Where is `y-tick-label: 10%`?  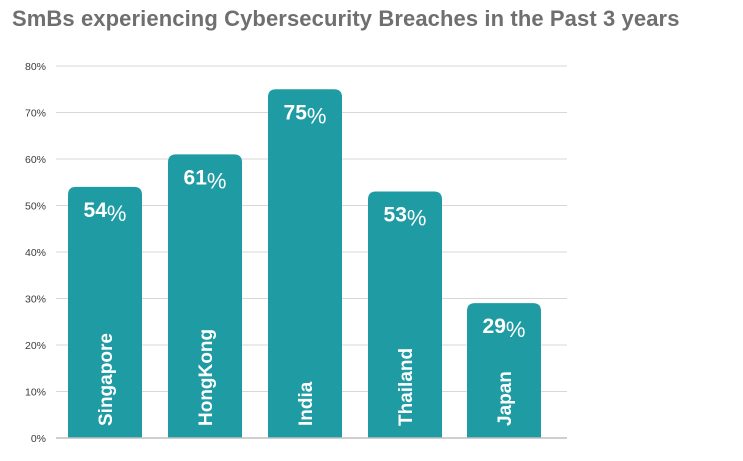 y-tick-label: 10% is located at coordinates (35, 393).